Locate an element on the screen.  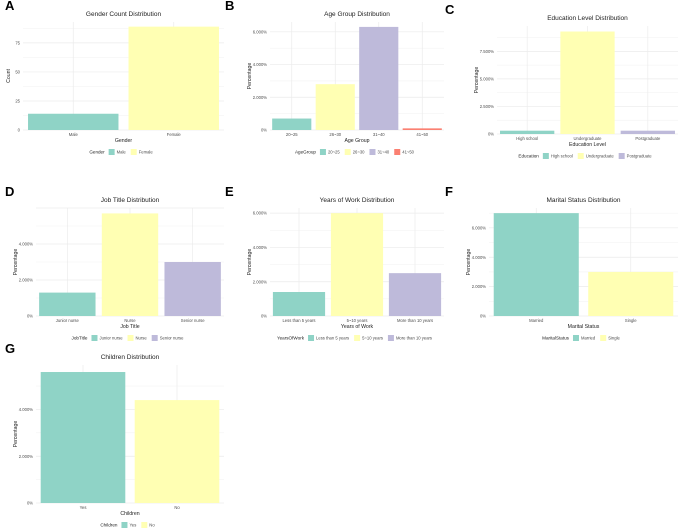
x-axis-title: Age Group is located at coordinates (356, 141).